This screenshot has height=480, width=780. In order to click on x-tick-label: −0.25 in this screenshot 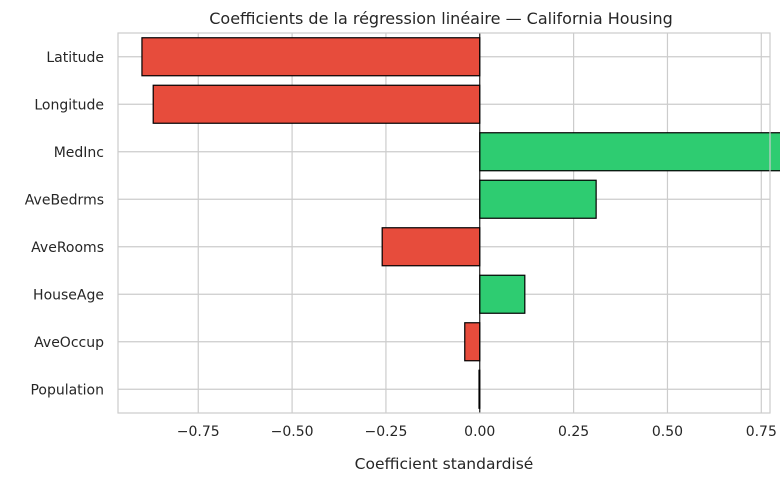, I will do `click(385, 432)`.